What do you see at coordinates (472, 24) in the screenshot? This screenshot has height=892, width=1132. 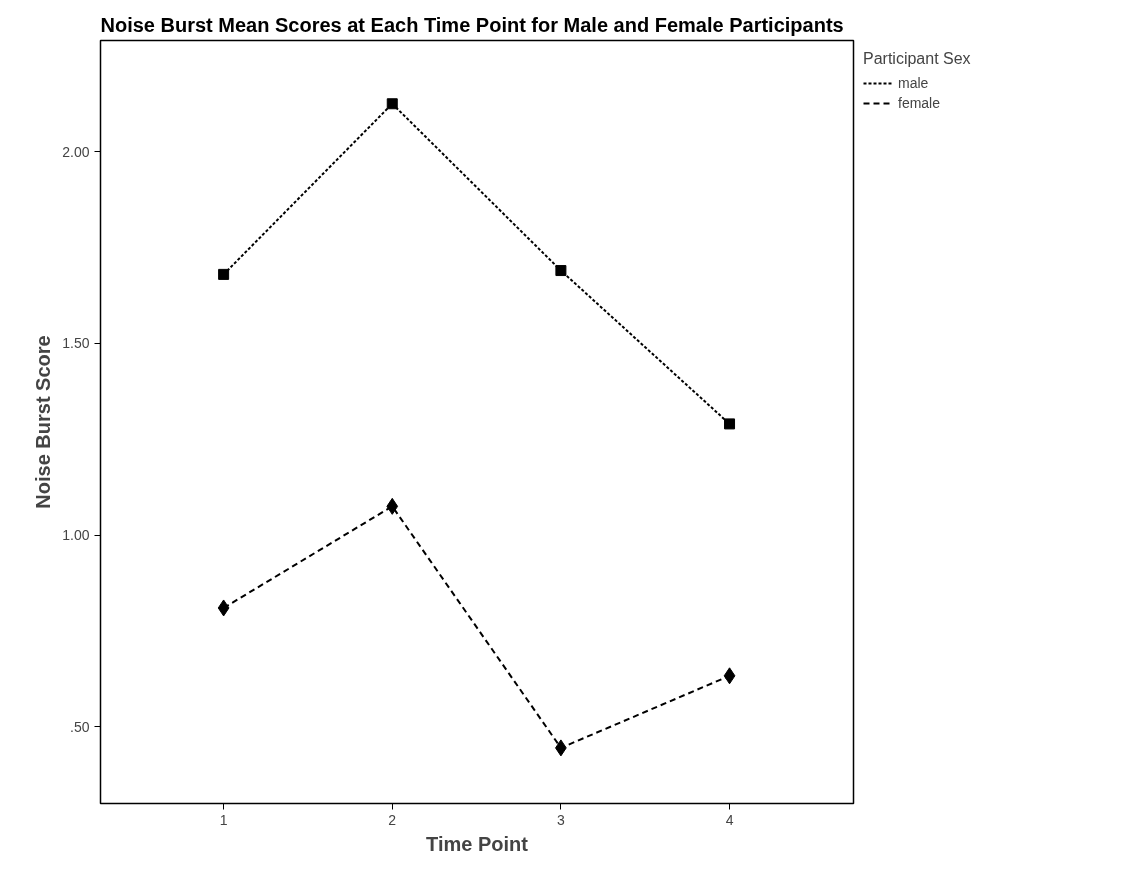 I see `chart-title: Noise Burst Mean Scores at Each Time Point for Male and Female Participants` at bounding box center [472, 24].